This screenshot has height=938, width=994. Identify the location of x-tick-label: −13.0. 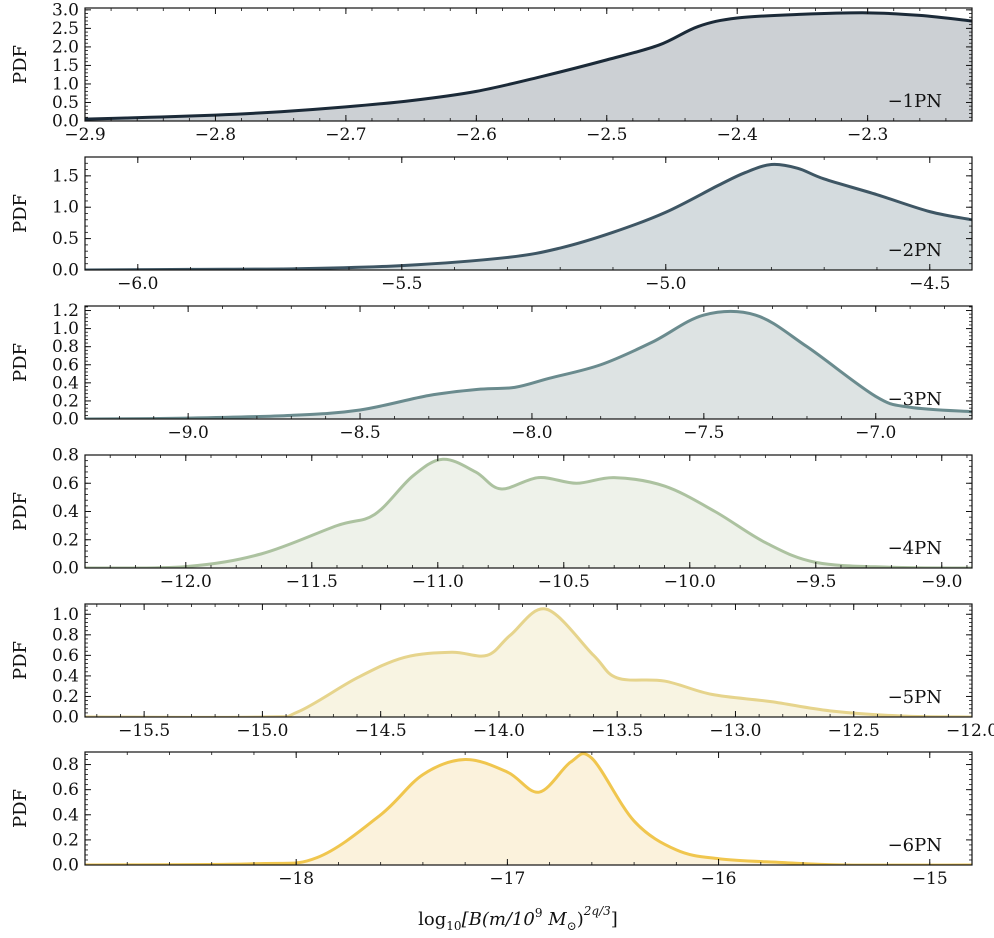
(735, 731).